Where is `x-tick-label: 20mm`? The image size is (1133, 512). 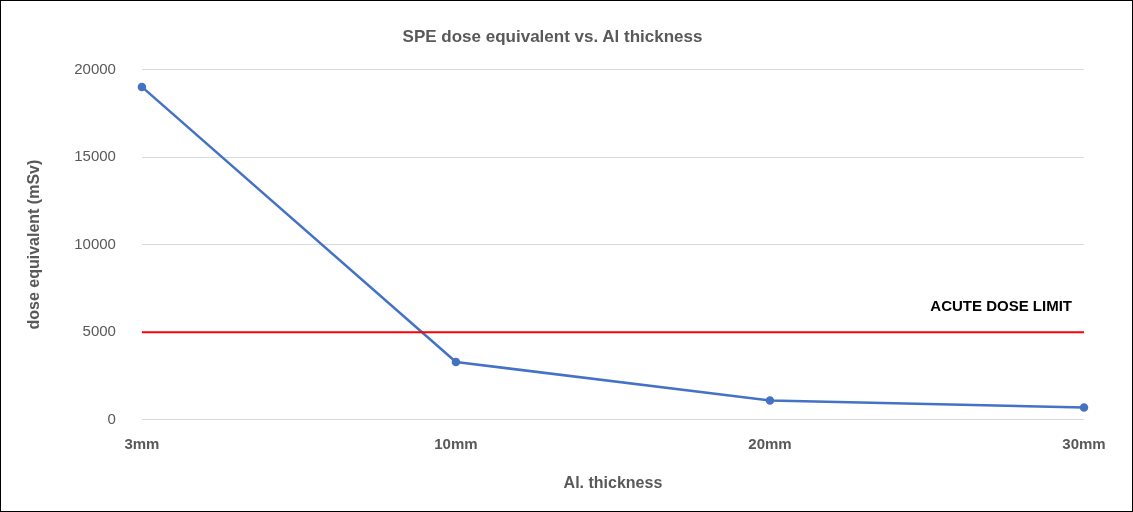 x-tick-label: 20mm is located at coordinates (770, 443).